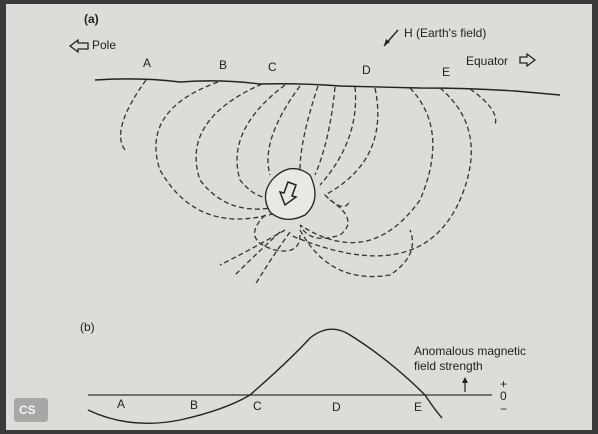  I want to click on watermark: CS, so click(27, 410).